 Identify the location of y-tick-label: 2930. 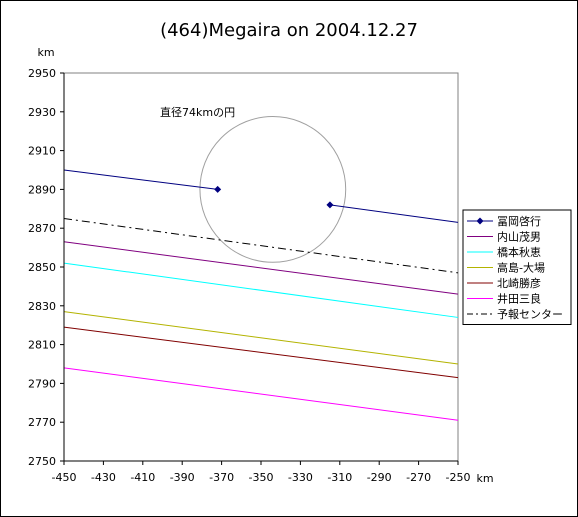
(42, 112).